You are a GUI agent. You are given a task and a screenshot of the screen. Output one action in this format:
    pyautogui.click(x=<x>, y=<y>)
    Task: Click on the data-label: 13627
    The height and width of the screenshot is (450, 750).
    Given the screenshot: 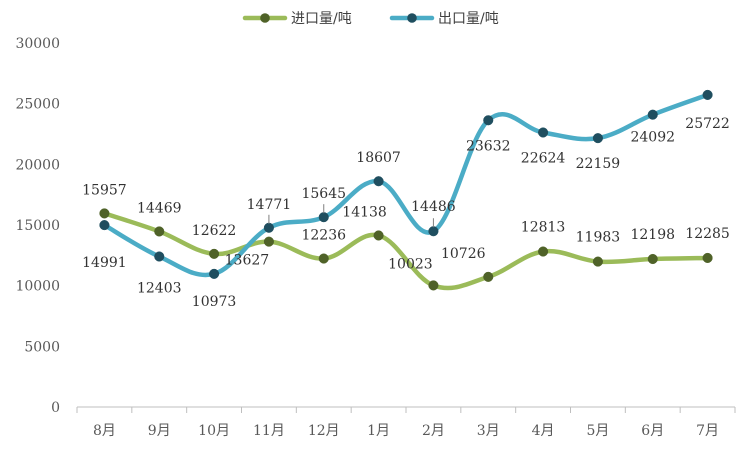 What is the action you would take?
    pyautogui.click(x=247, y=261)
    